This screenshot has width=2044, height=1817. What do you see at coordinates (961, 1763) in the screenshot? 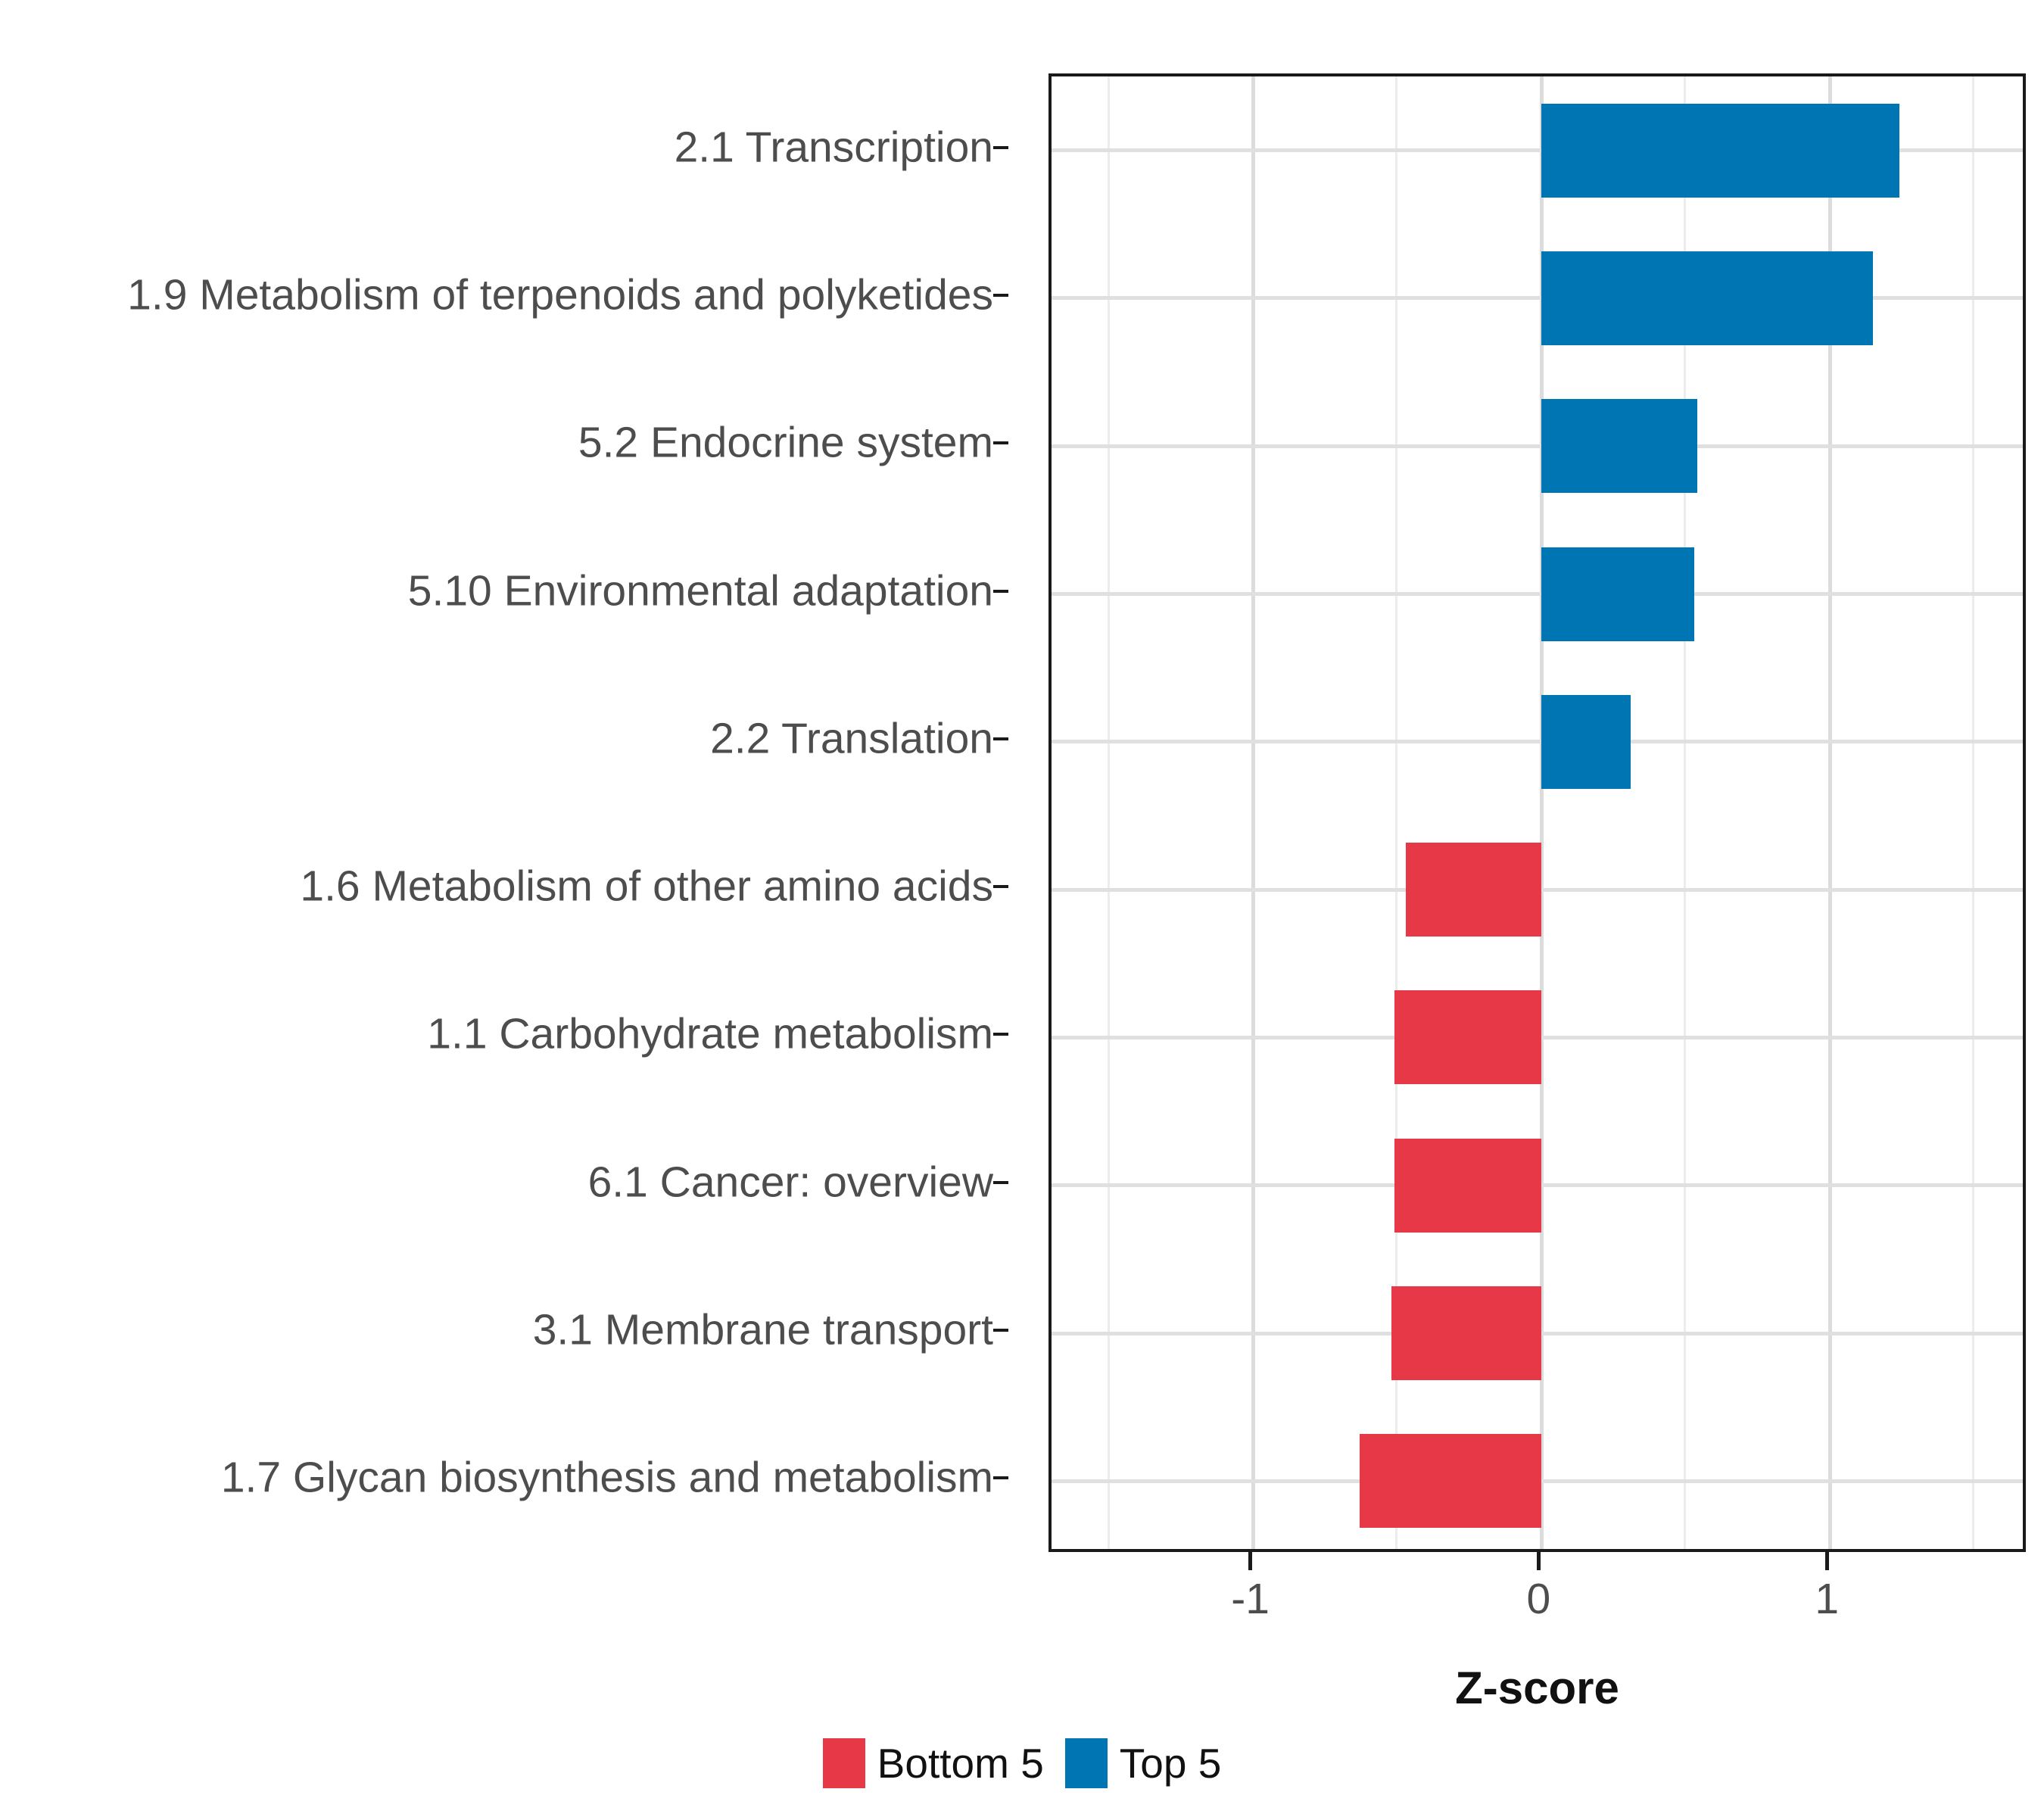
I see `legend-label-bottom5: Bottom 5` at bounding box center [961, 1763].